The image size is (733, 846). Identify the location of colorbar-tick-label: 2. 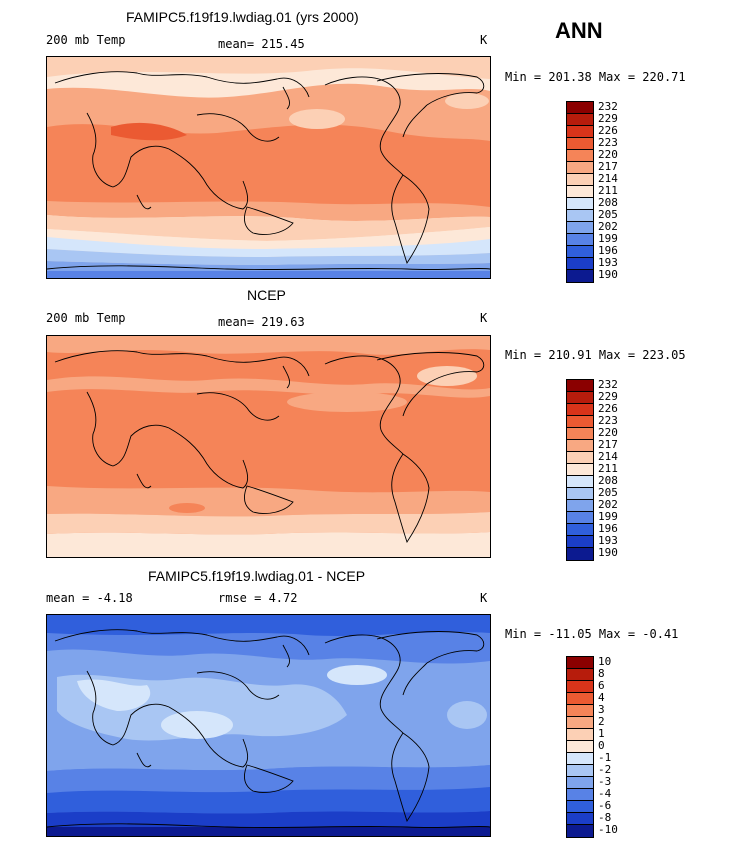
(601, 721).